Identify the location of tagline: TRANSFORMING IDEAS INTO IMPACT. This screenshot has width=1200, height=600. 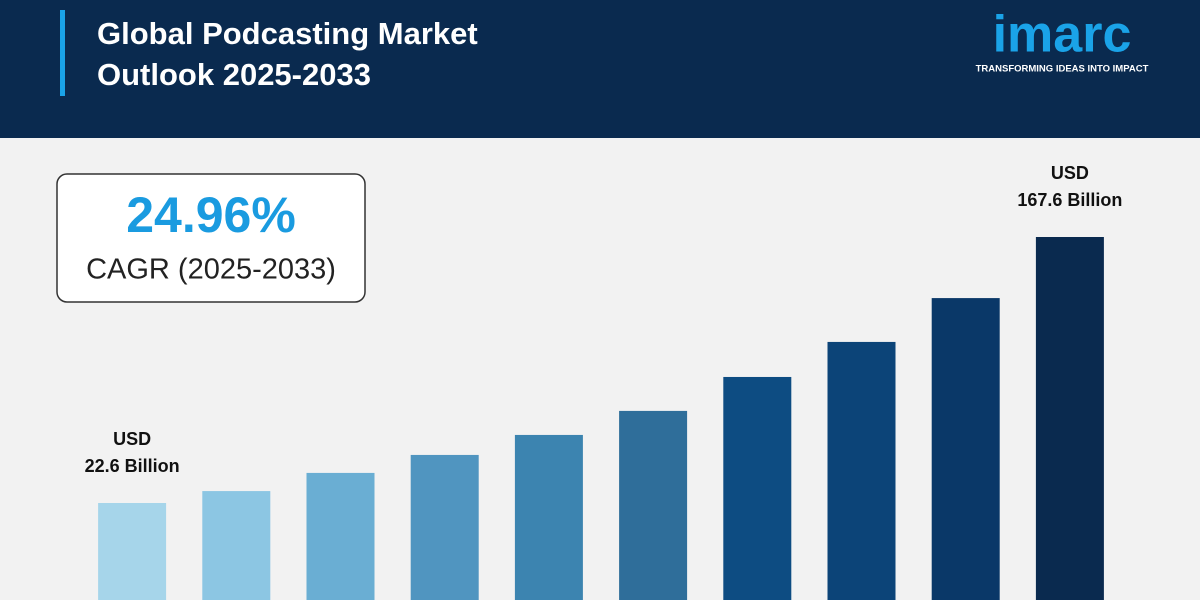
(1062, 69).